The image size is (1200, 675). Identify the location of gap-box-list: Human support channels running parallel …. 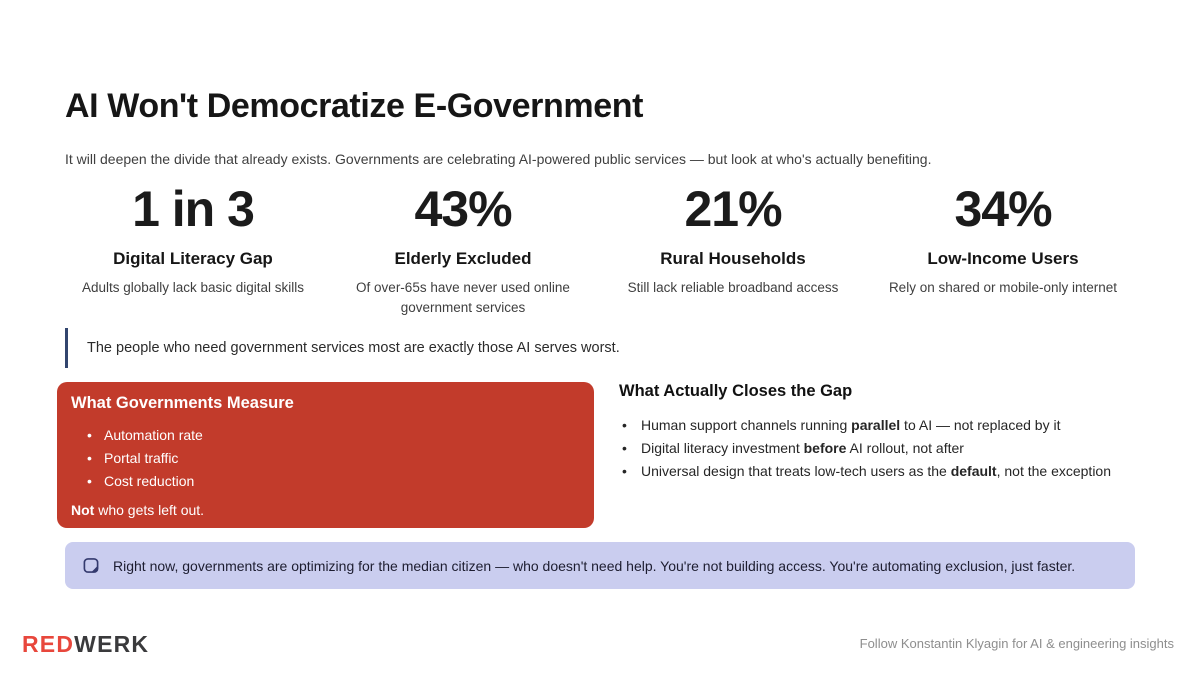
(879, 448).